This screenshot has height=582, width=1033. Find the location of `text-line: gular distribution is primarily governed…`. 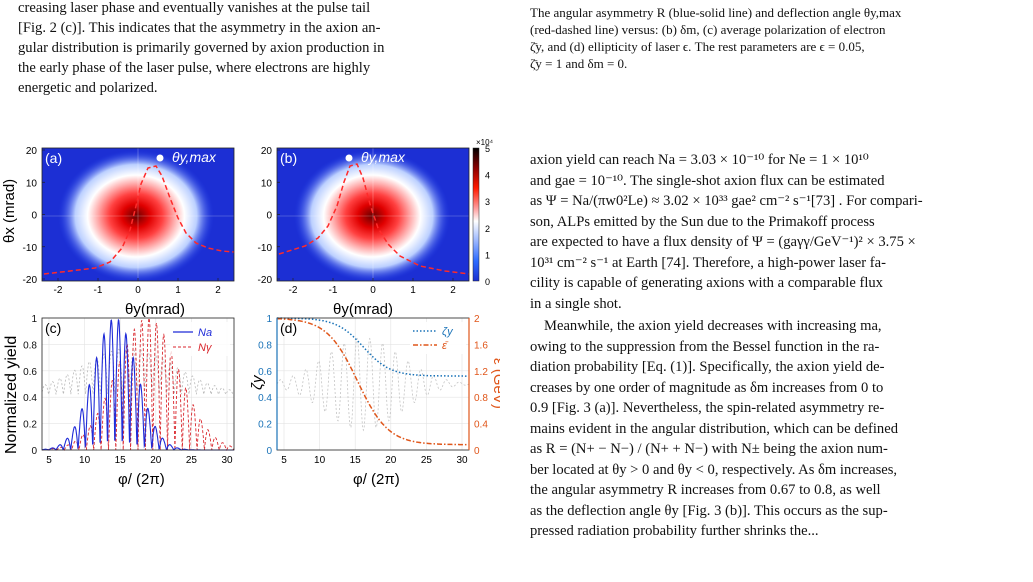

text-line: gular distribution is primarily governed… is located at coordinates (201, 48).